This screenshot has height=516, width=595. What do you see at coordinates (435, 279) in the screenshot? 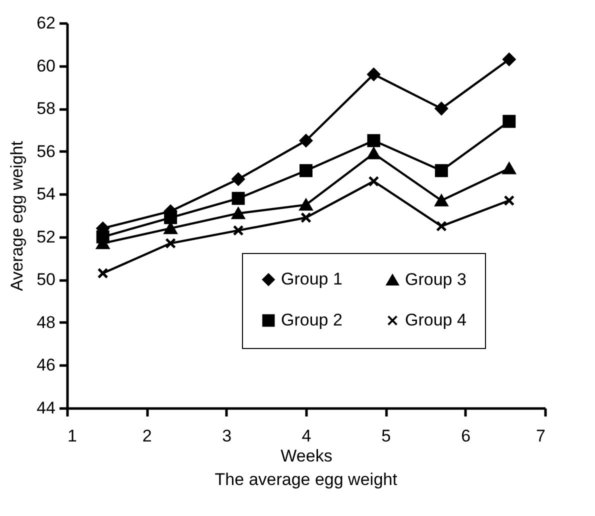
I see `legend-label: Group 3` at bounding box center [435, 279].